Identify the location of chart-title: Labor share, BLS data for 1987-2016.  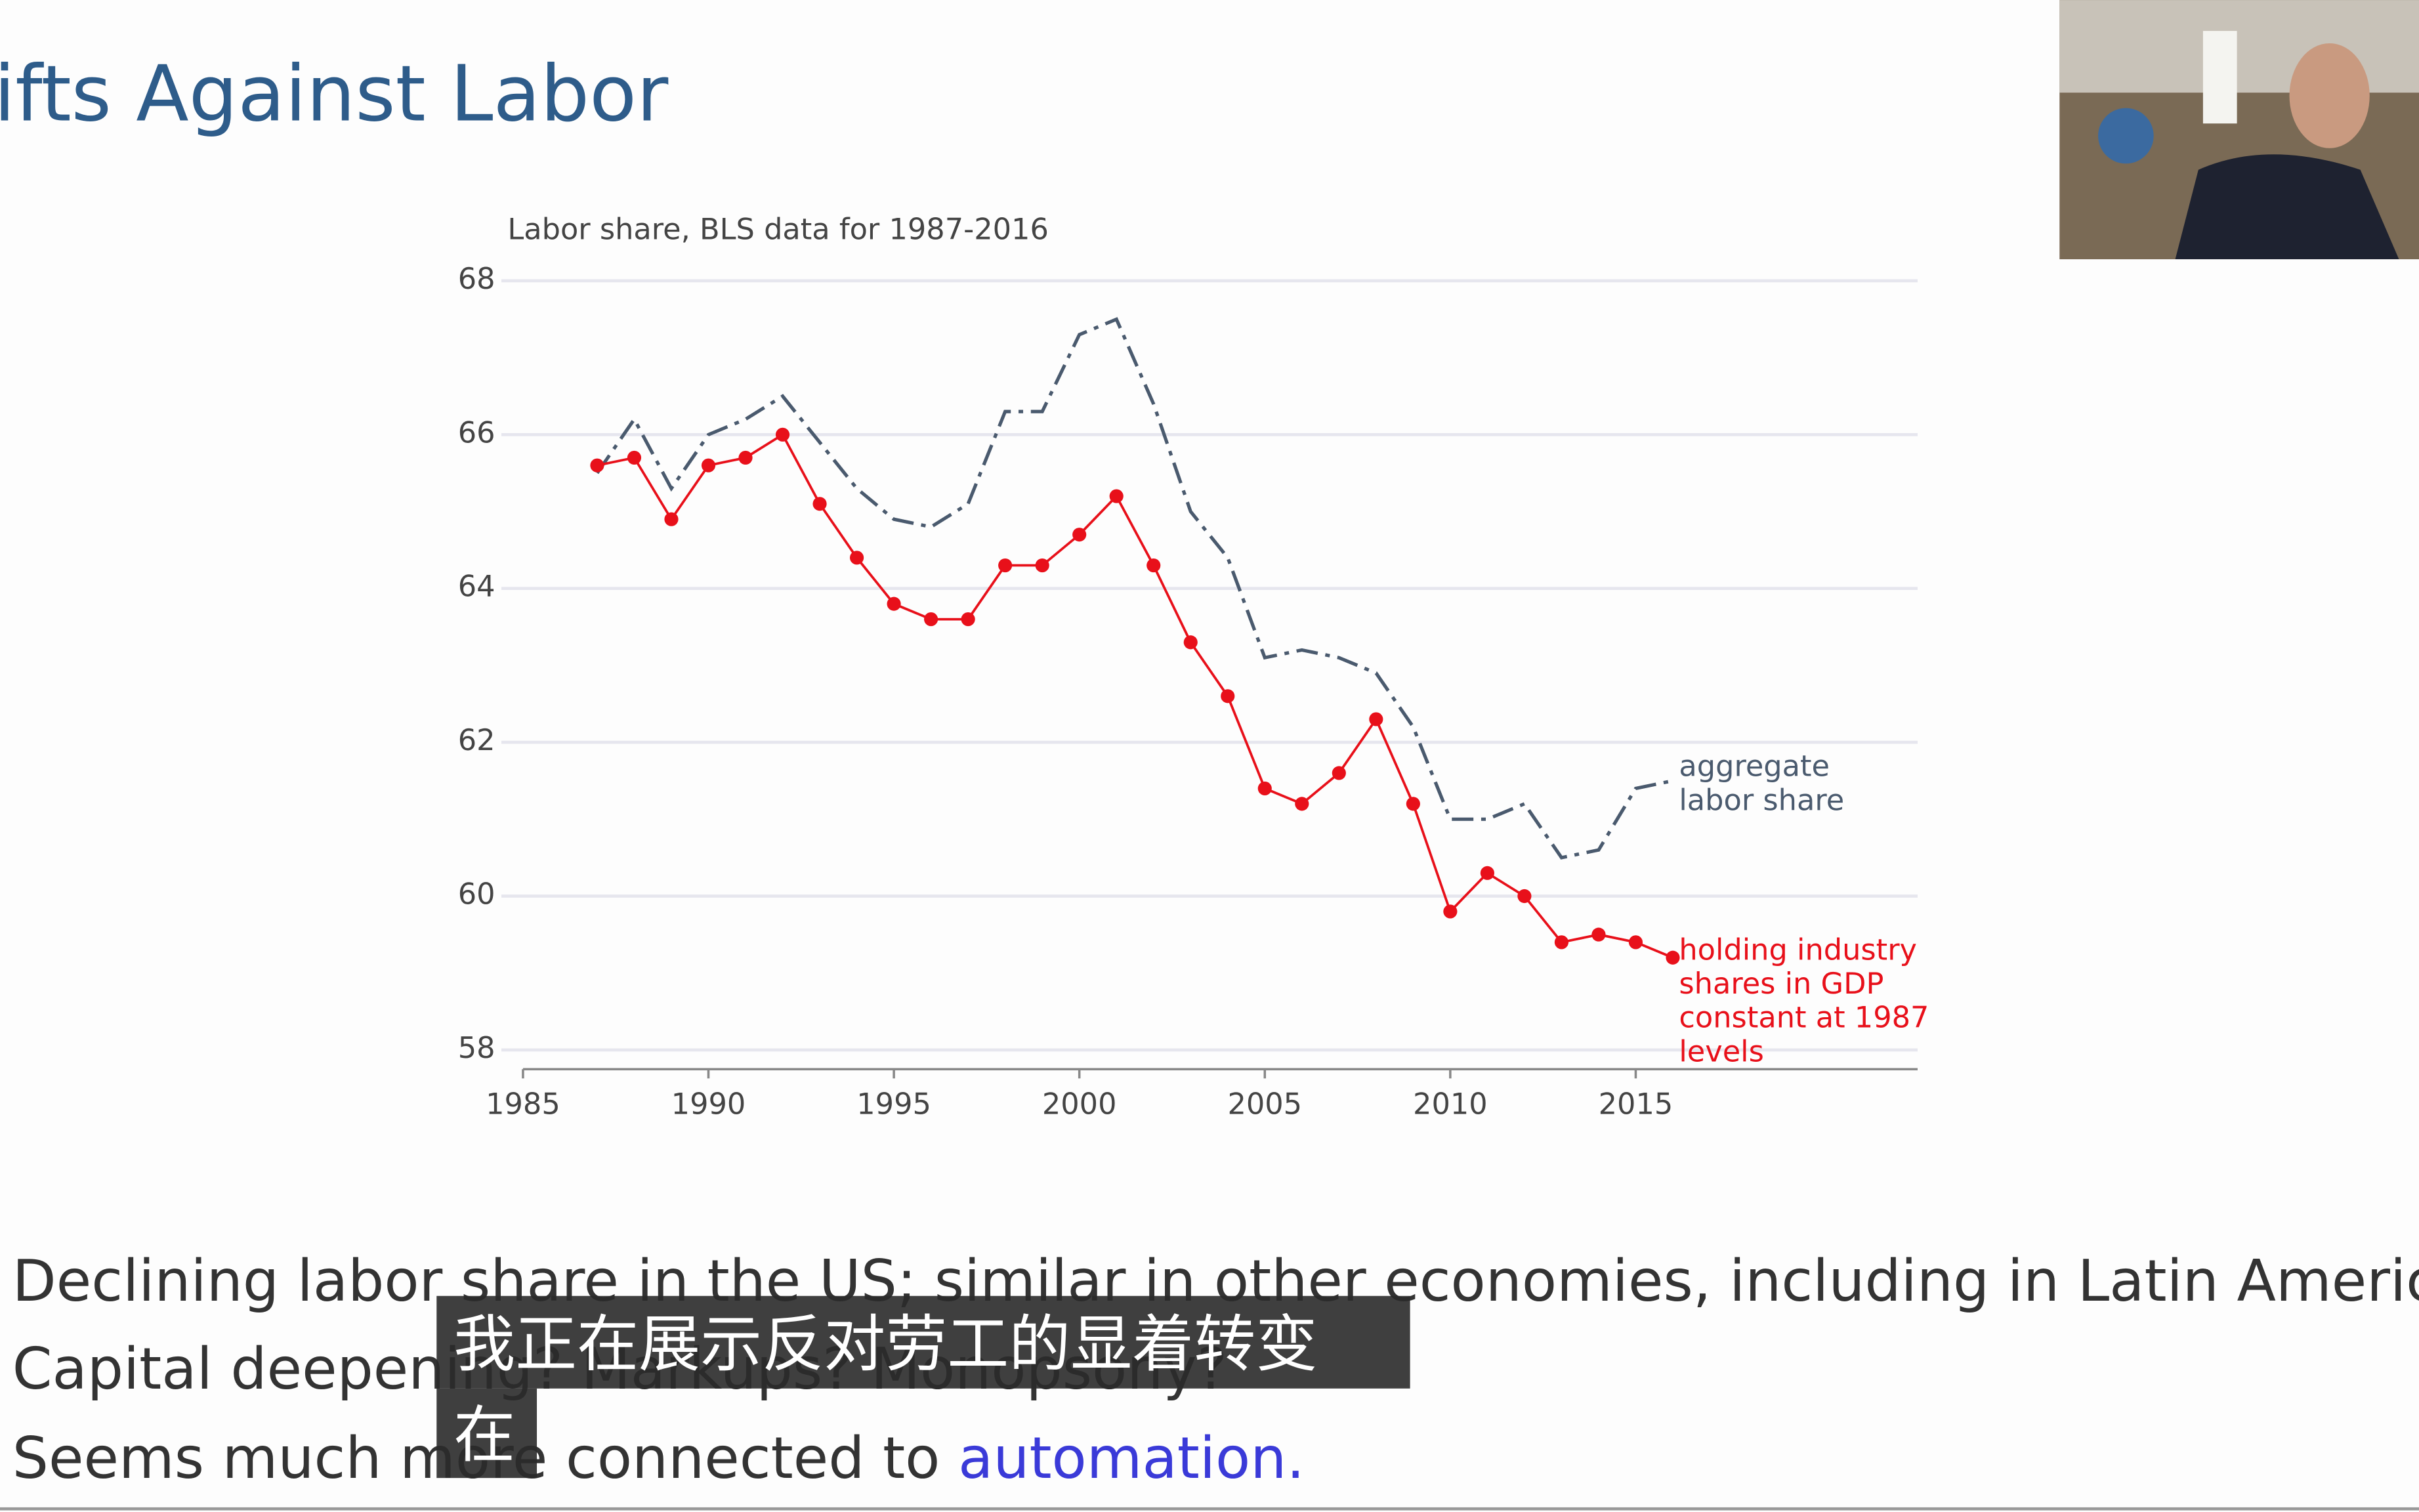
(777, 230).